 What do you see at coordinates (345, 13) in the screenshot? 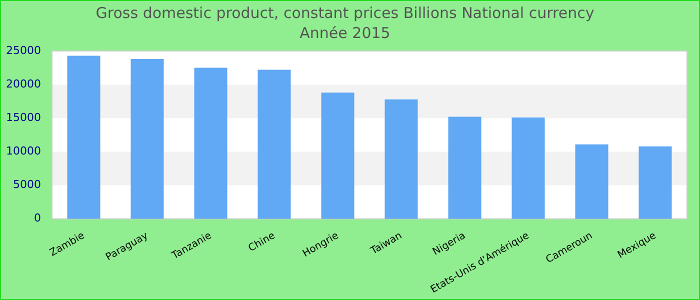
I see `chart-title: Gross domestic product, constant prices Billions National currency` at bounding box center [345, 13].